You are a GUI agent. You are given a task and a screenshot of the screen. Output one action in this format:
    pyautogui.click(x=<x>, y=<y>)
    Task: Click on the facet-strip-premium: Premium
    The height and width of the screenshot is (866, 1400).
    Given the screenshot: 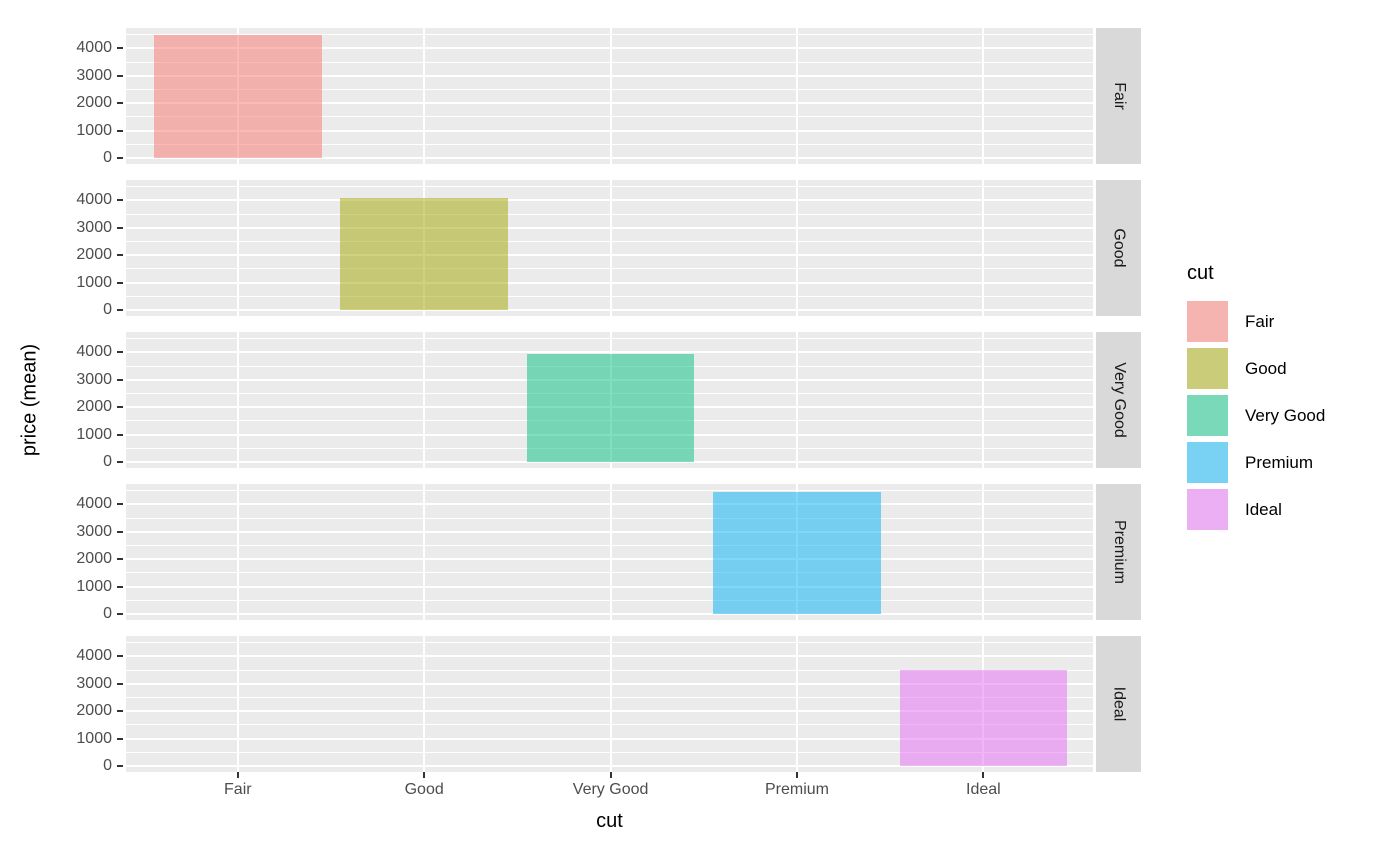 What is the action you would take?
    pyautogui.click(x=1118, y=552)
    